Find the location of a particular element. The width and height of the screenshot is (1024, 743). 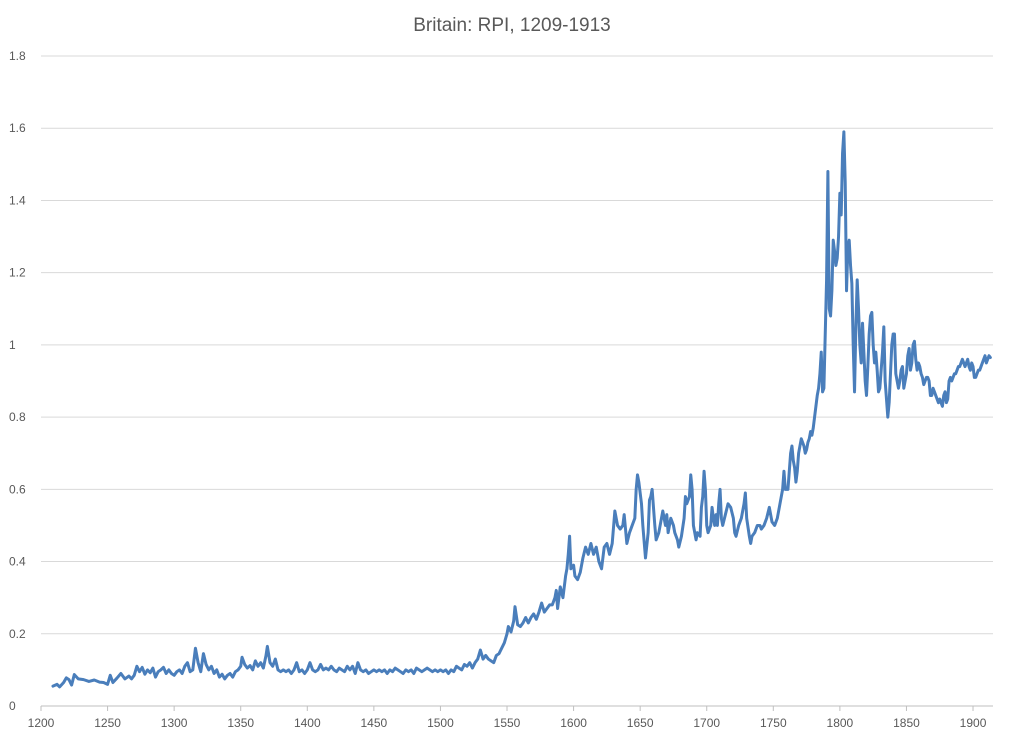

x-tick-label: 1350 is located at coordinates (240, 723).